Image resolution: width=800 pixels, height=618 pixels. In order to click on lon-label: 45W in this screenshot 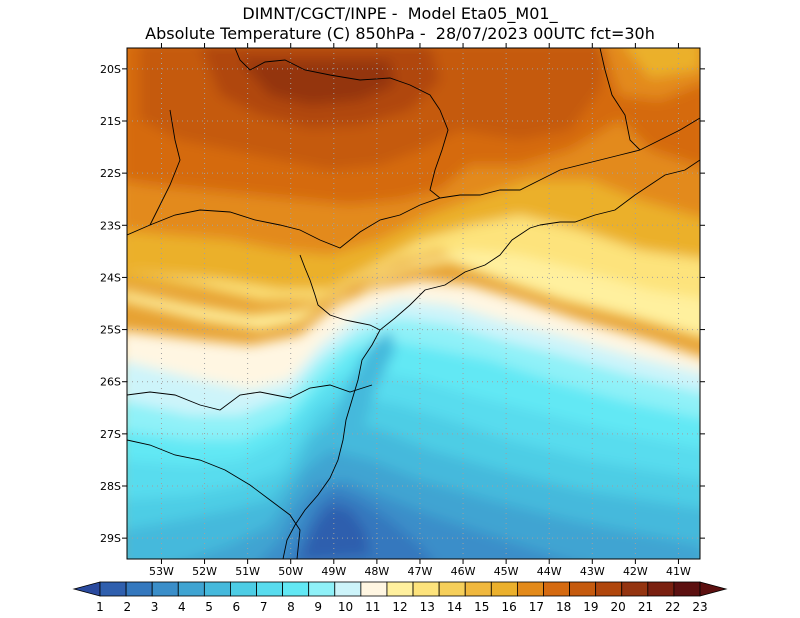, I will do `click(506, 571)`.